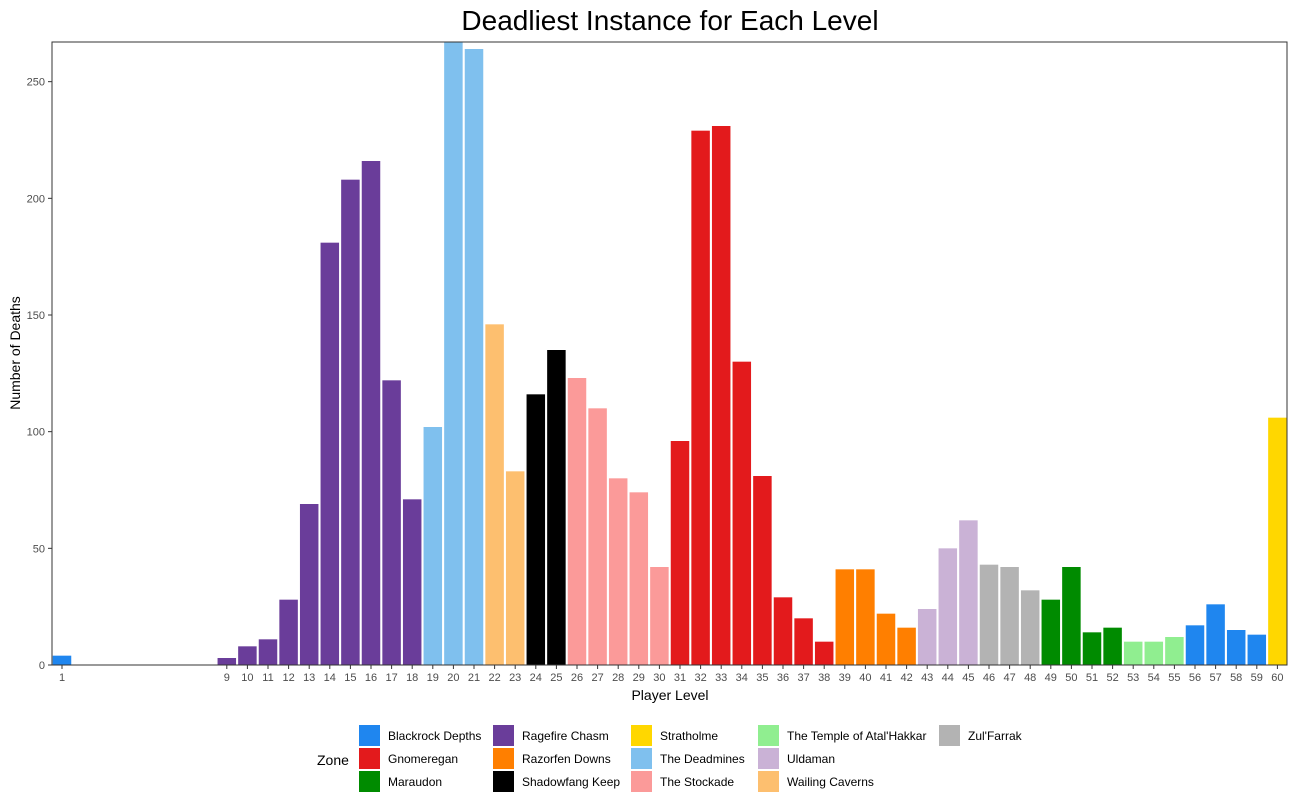 This screenshot has height=808, width=1295. Describe the element at coordinates (669, 20) in the screenshot. I see `chart-title: Deadliest Instance for Each Level` at that location.